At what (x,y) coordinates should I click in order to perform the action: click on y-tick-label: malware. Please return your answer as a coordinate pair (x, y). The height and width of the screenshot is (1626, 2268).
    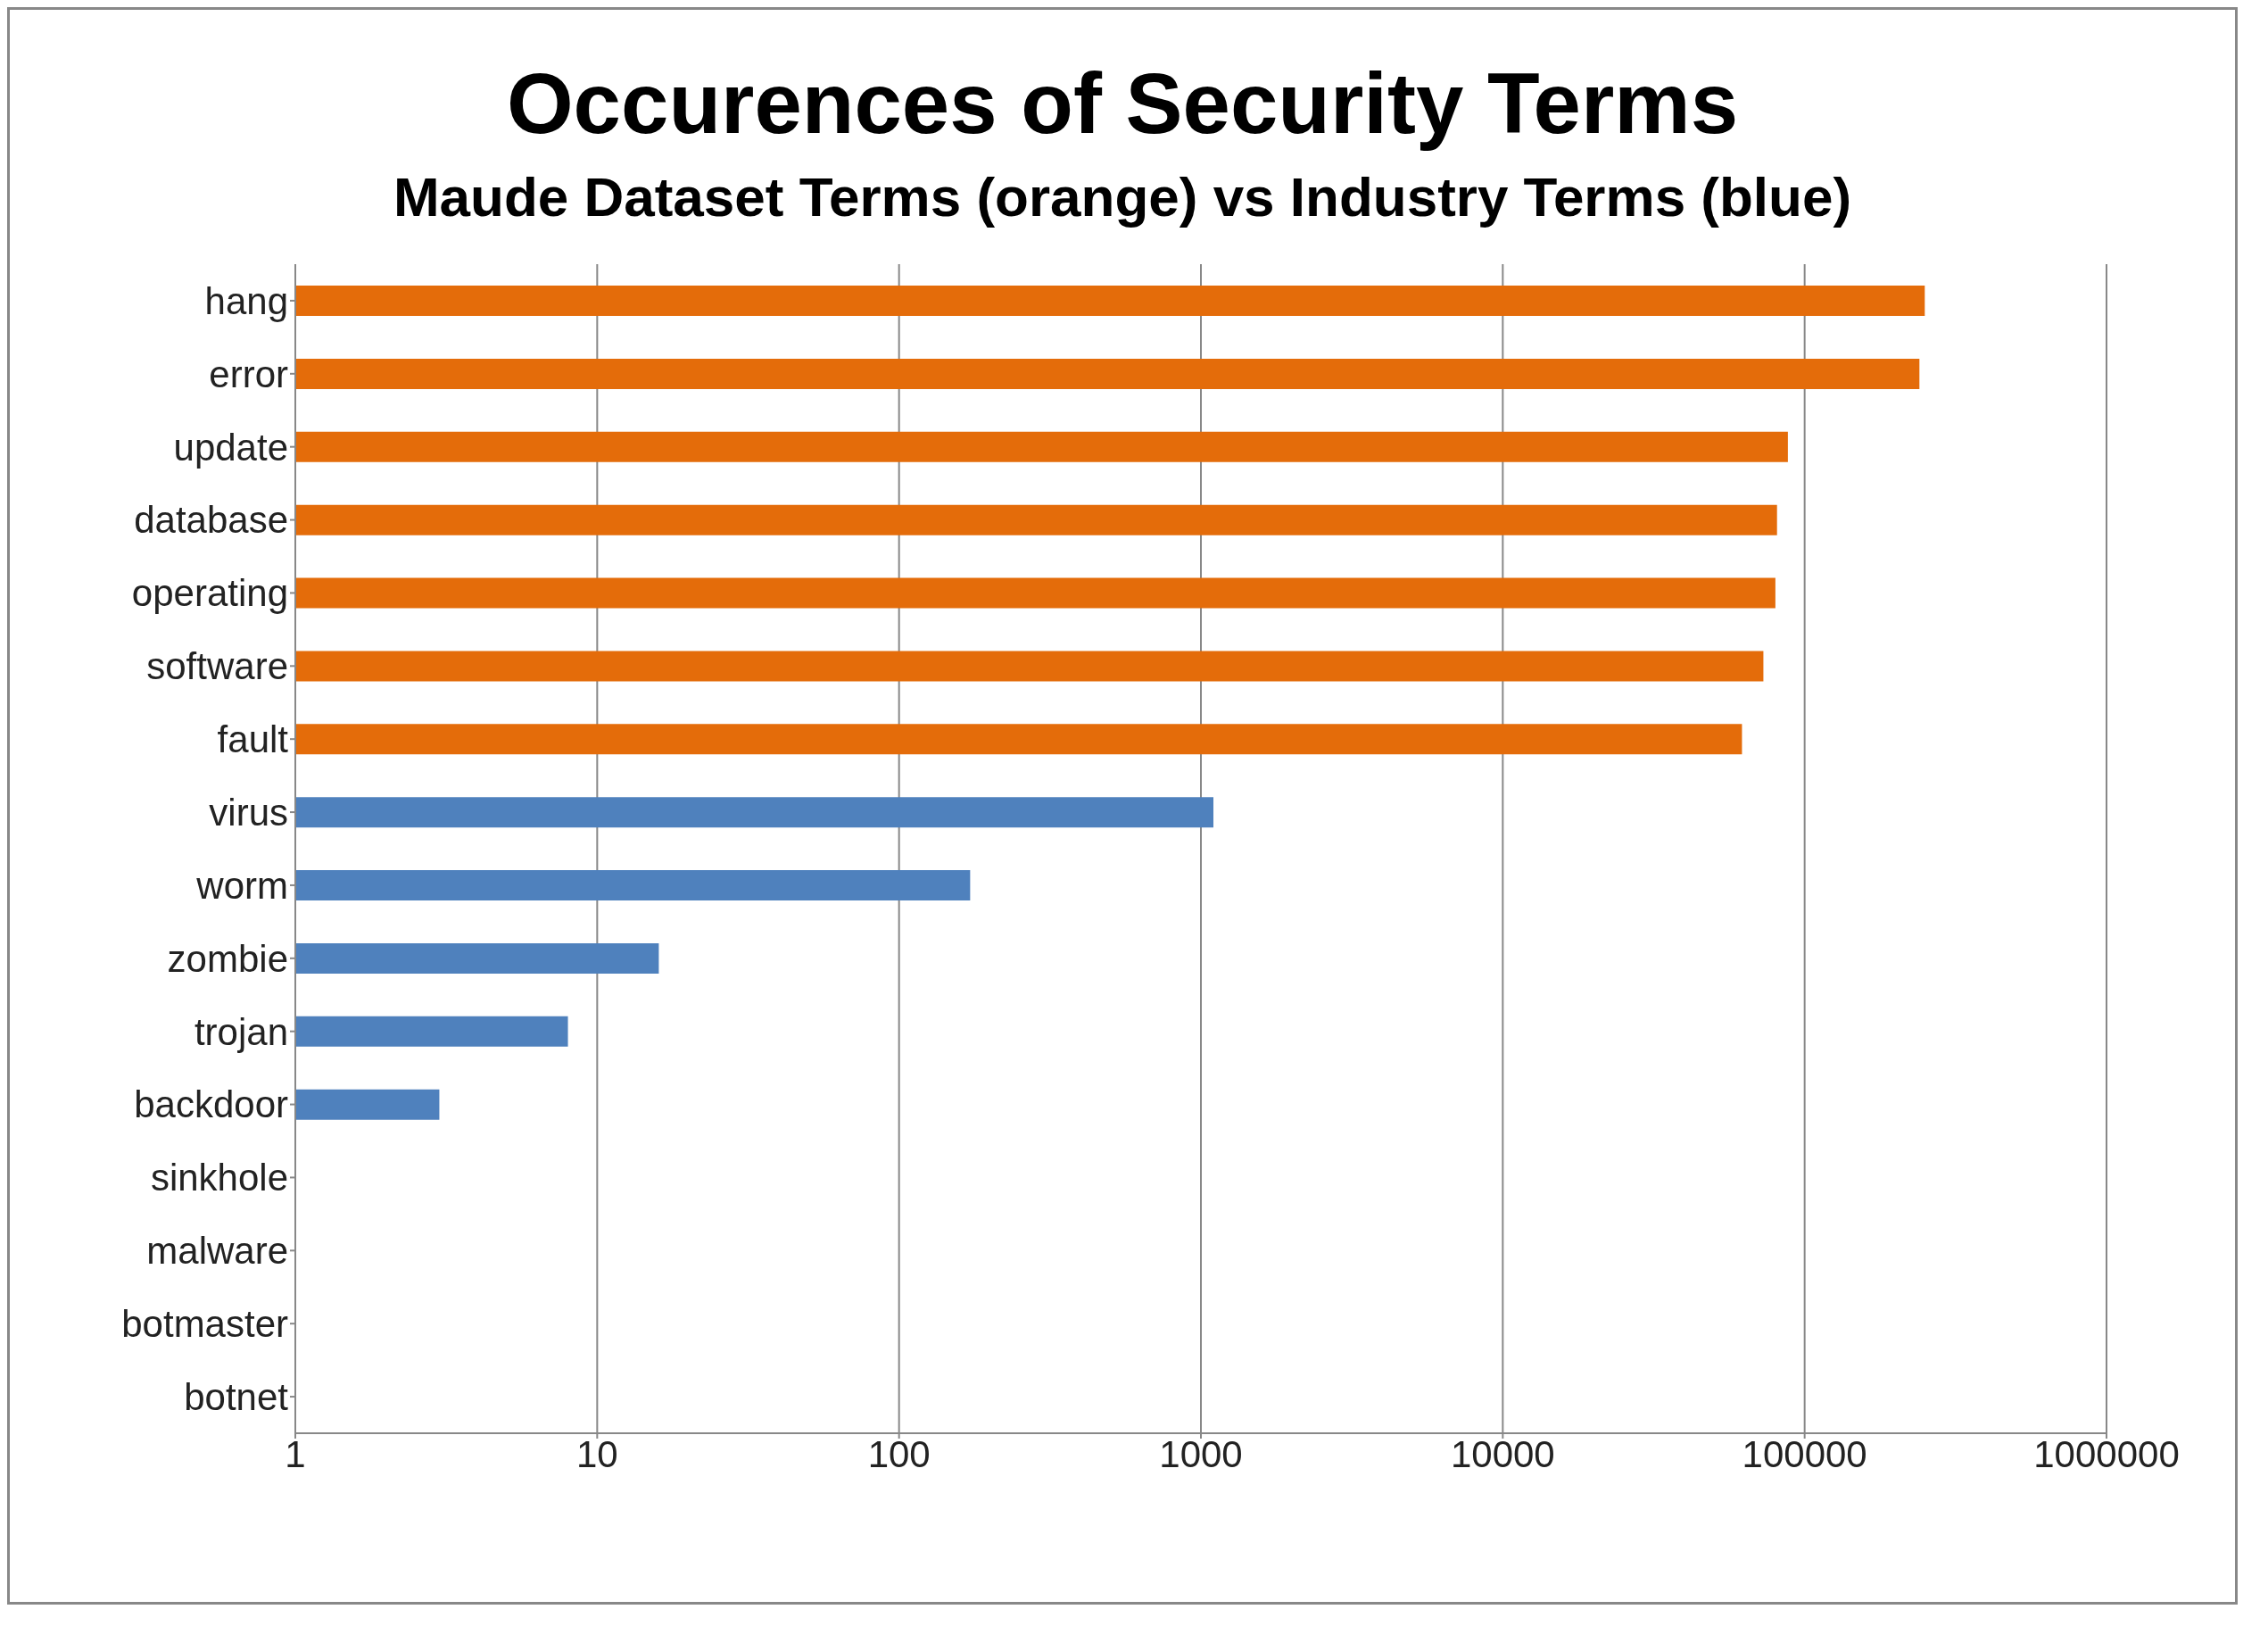
    Looking at the image, I should click on (217, 1251).